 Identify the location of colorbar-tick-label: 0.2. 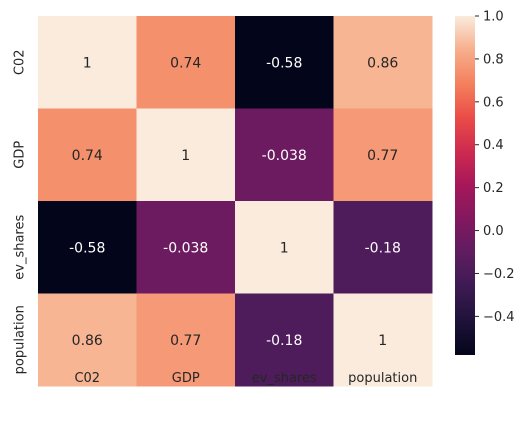
(493, 188).